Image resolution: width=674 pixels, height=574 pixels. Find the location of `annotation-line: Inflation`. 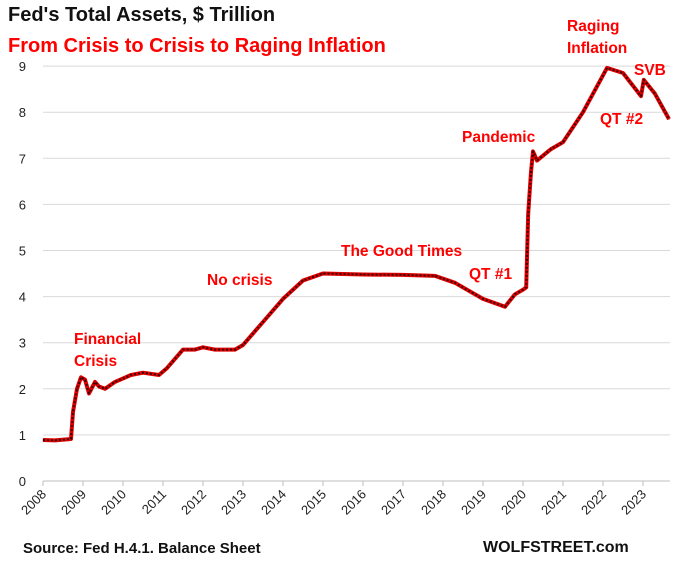

annotation-line: Inflation is located at coordinates (597, 48).